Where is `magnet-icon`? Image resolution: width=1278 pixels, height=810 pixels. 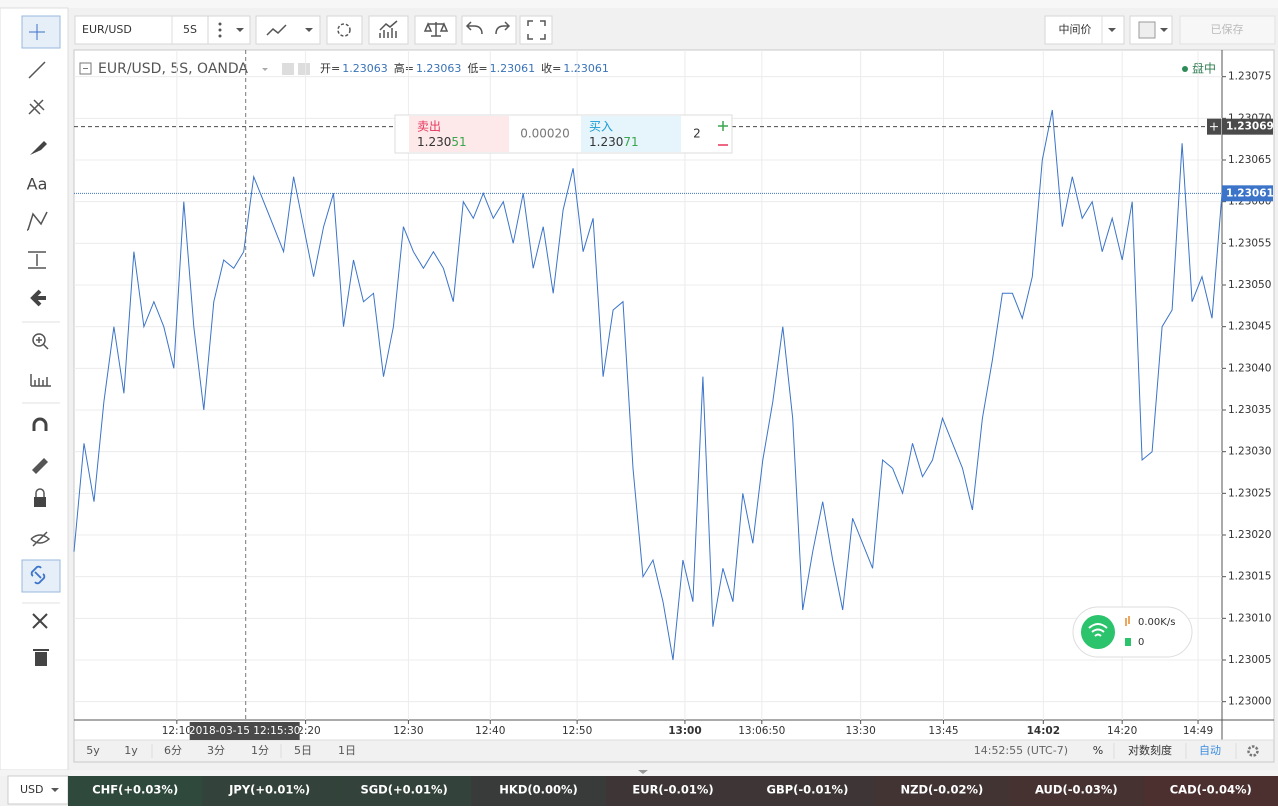 magnet-icon is located at coordinates (40, 424).